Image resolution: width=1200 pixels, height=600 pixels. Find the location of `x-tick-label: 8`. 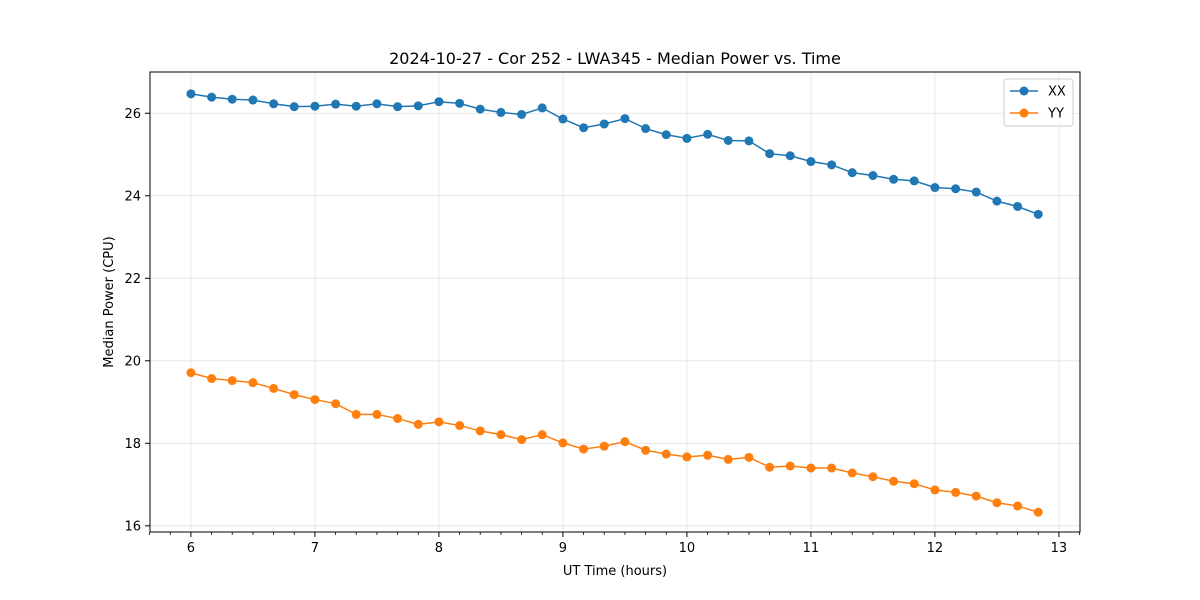

x-tick-label: 8 is located at coordinates (439, 548).